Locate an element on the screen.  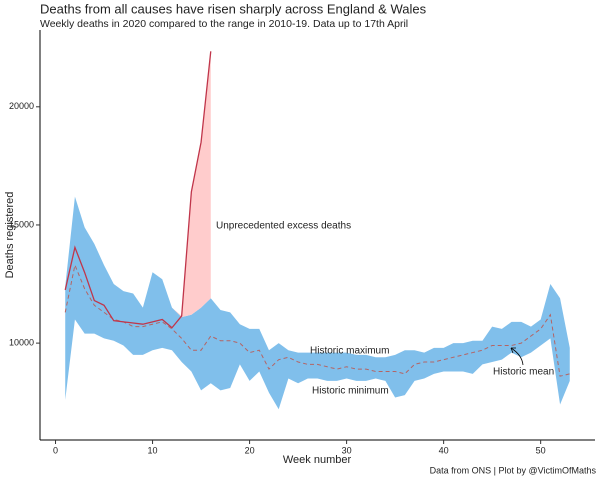
annotation: Unprecedented excess deaths is located at coordinates (283, 226).